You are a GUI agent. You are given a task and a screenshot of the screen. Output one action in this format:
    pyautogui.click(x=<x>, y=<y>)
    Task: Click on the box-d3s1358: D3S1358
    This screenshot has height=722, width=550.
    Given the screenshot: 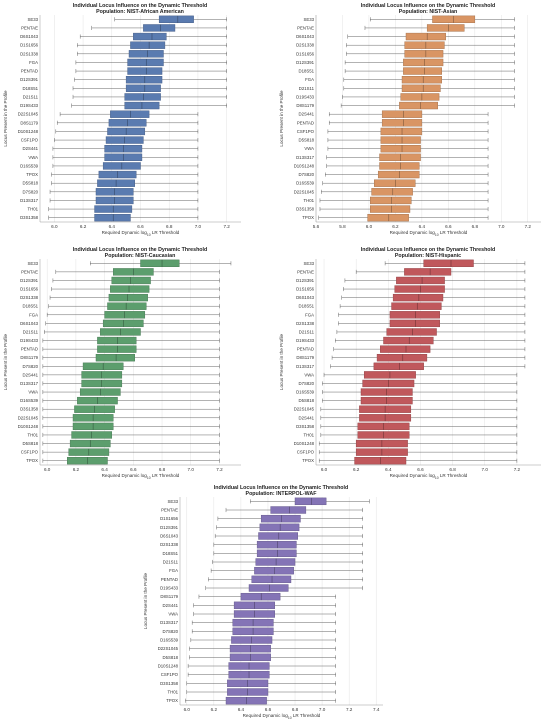 What is the action you would take?
    pyautogui.click(x=392, y=209)
    